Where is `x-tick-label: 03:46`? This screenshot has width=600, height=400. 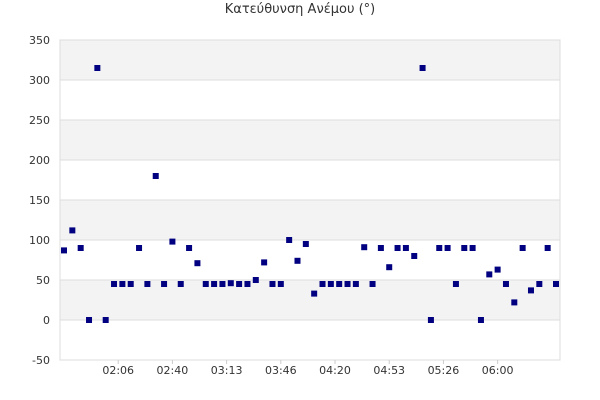
x-tick-label: 03:46 is located at coordinates (281, 370).